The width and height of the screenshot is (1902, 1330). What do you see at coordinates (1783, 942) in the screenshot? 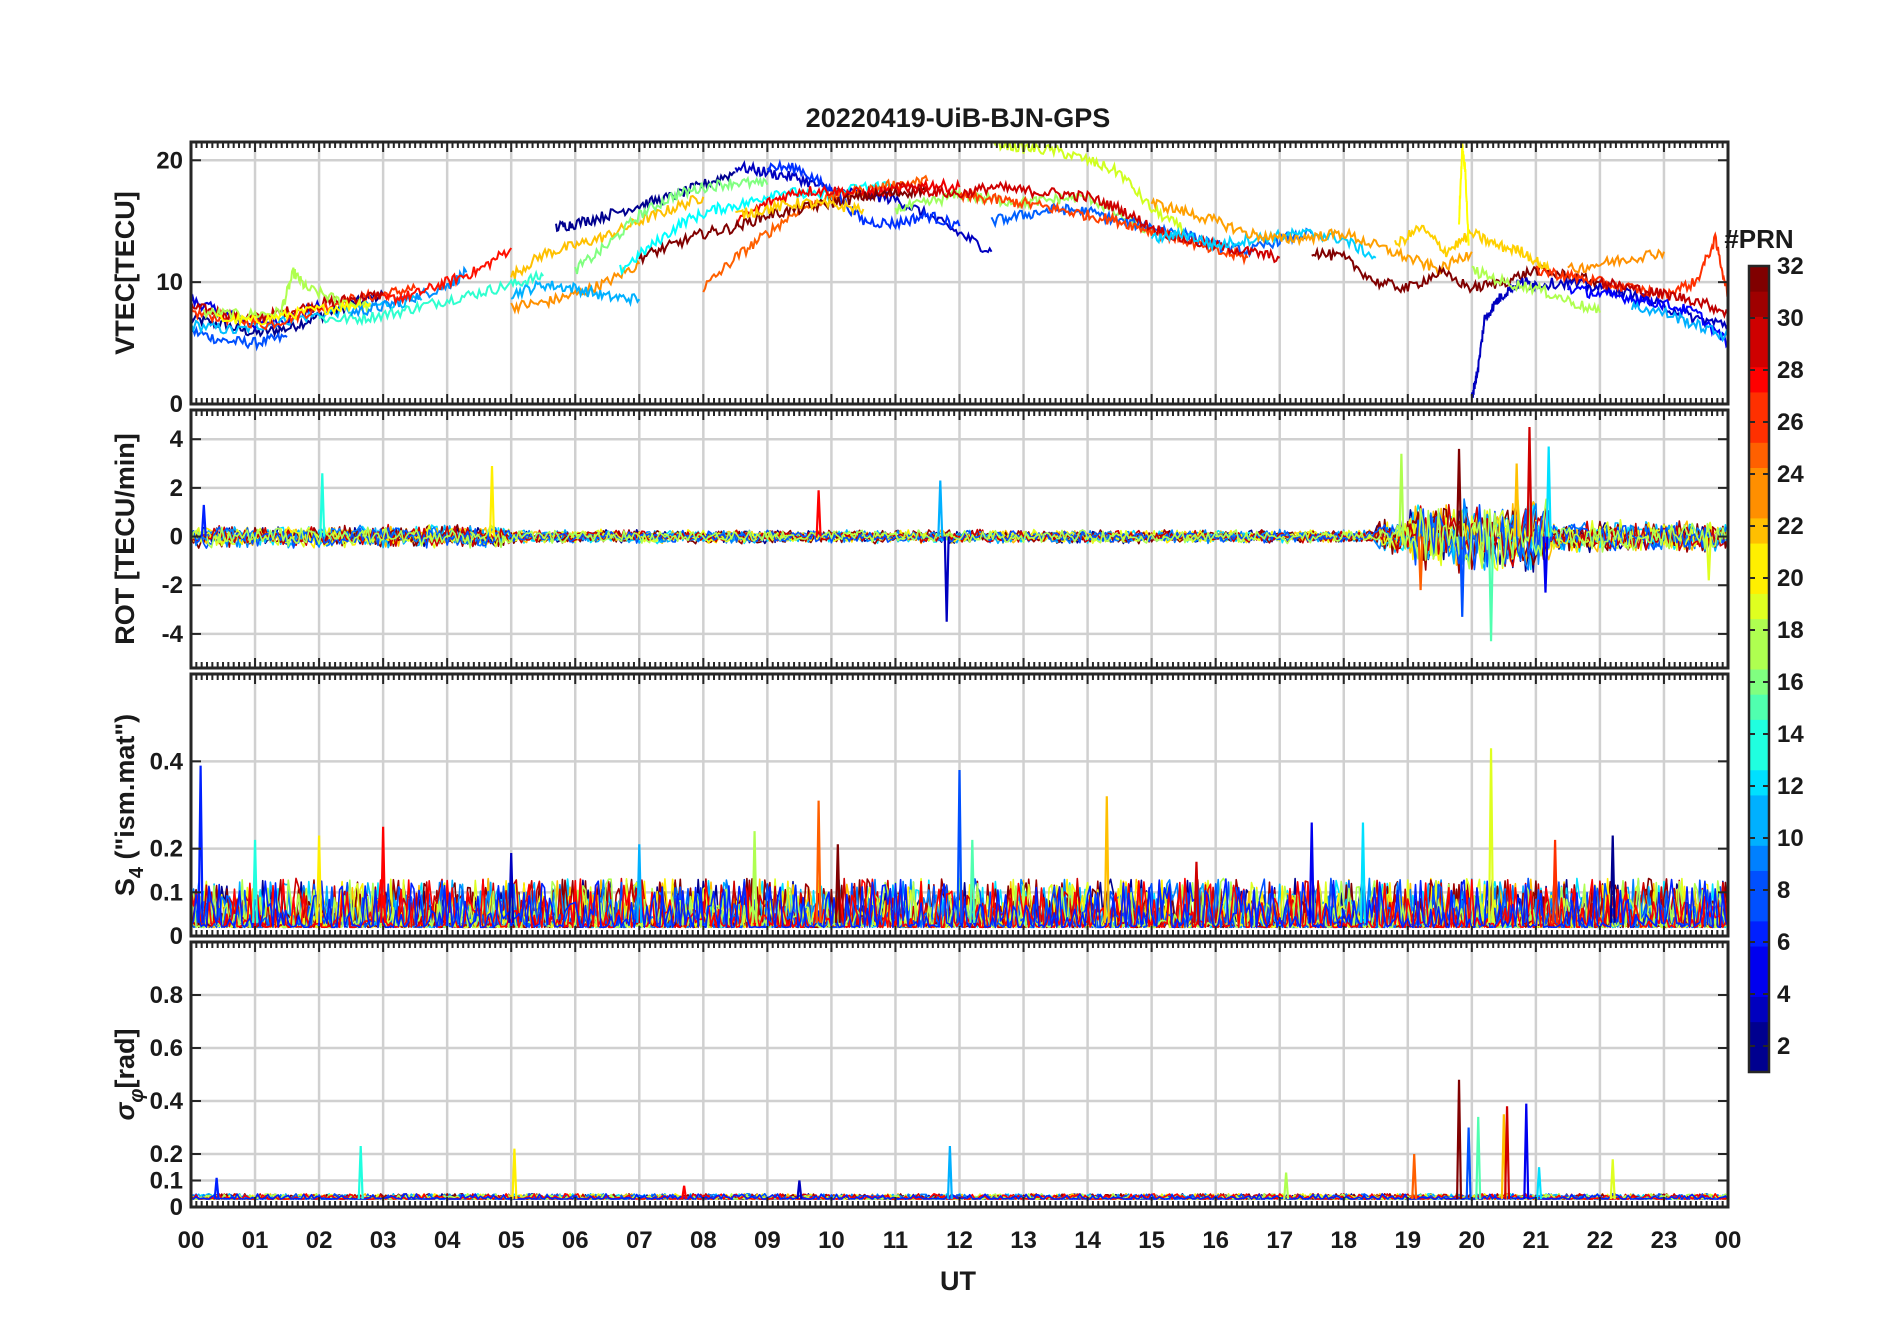
I see `colorbar-tick-label: 6` at bounding box center [1783, 942].